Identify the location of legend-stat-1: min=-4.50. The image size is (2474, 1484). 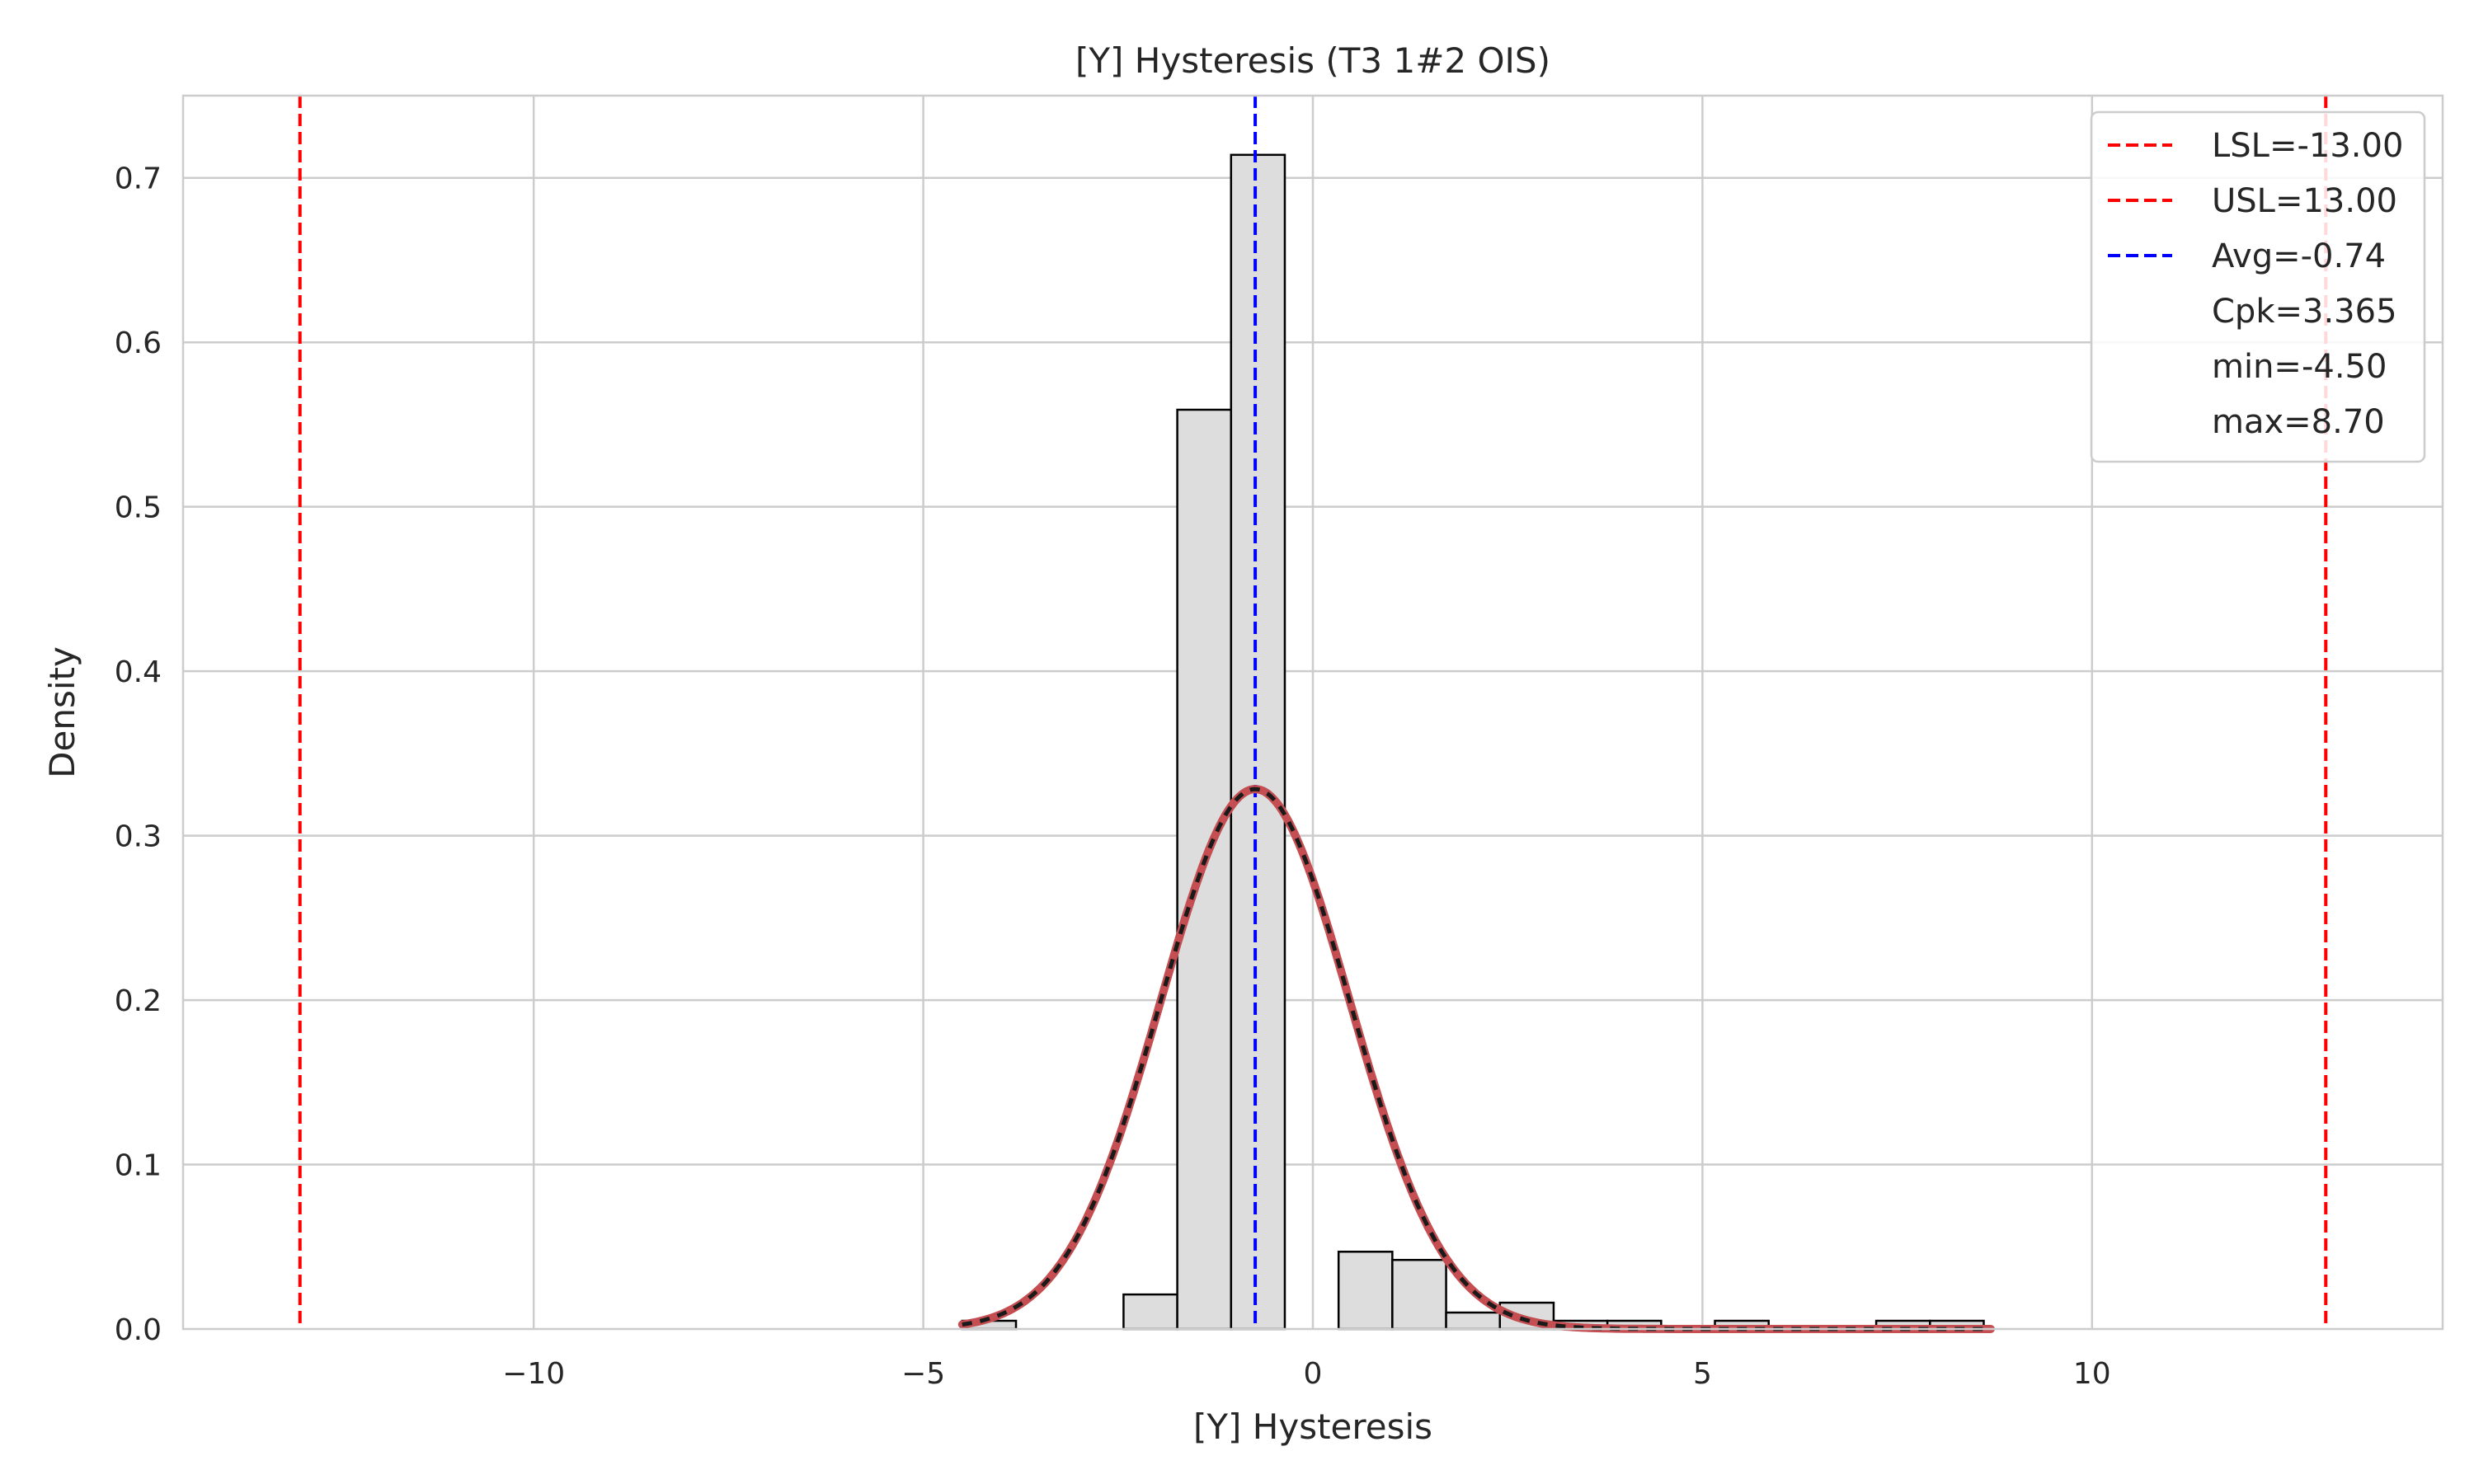
(2299, 367).